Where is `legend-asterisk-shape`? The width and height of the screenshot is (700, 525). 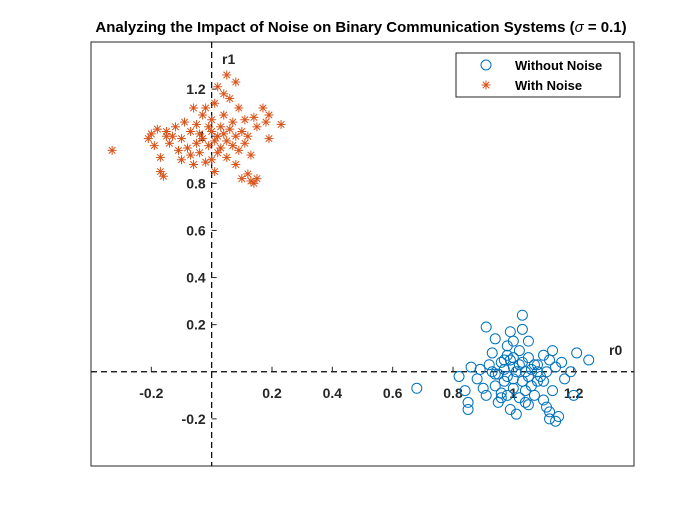 legend-asterisk-shape is located at coordinates (486, 85).